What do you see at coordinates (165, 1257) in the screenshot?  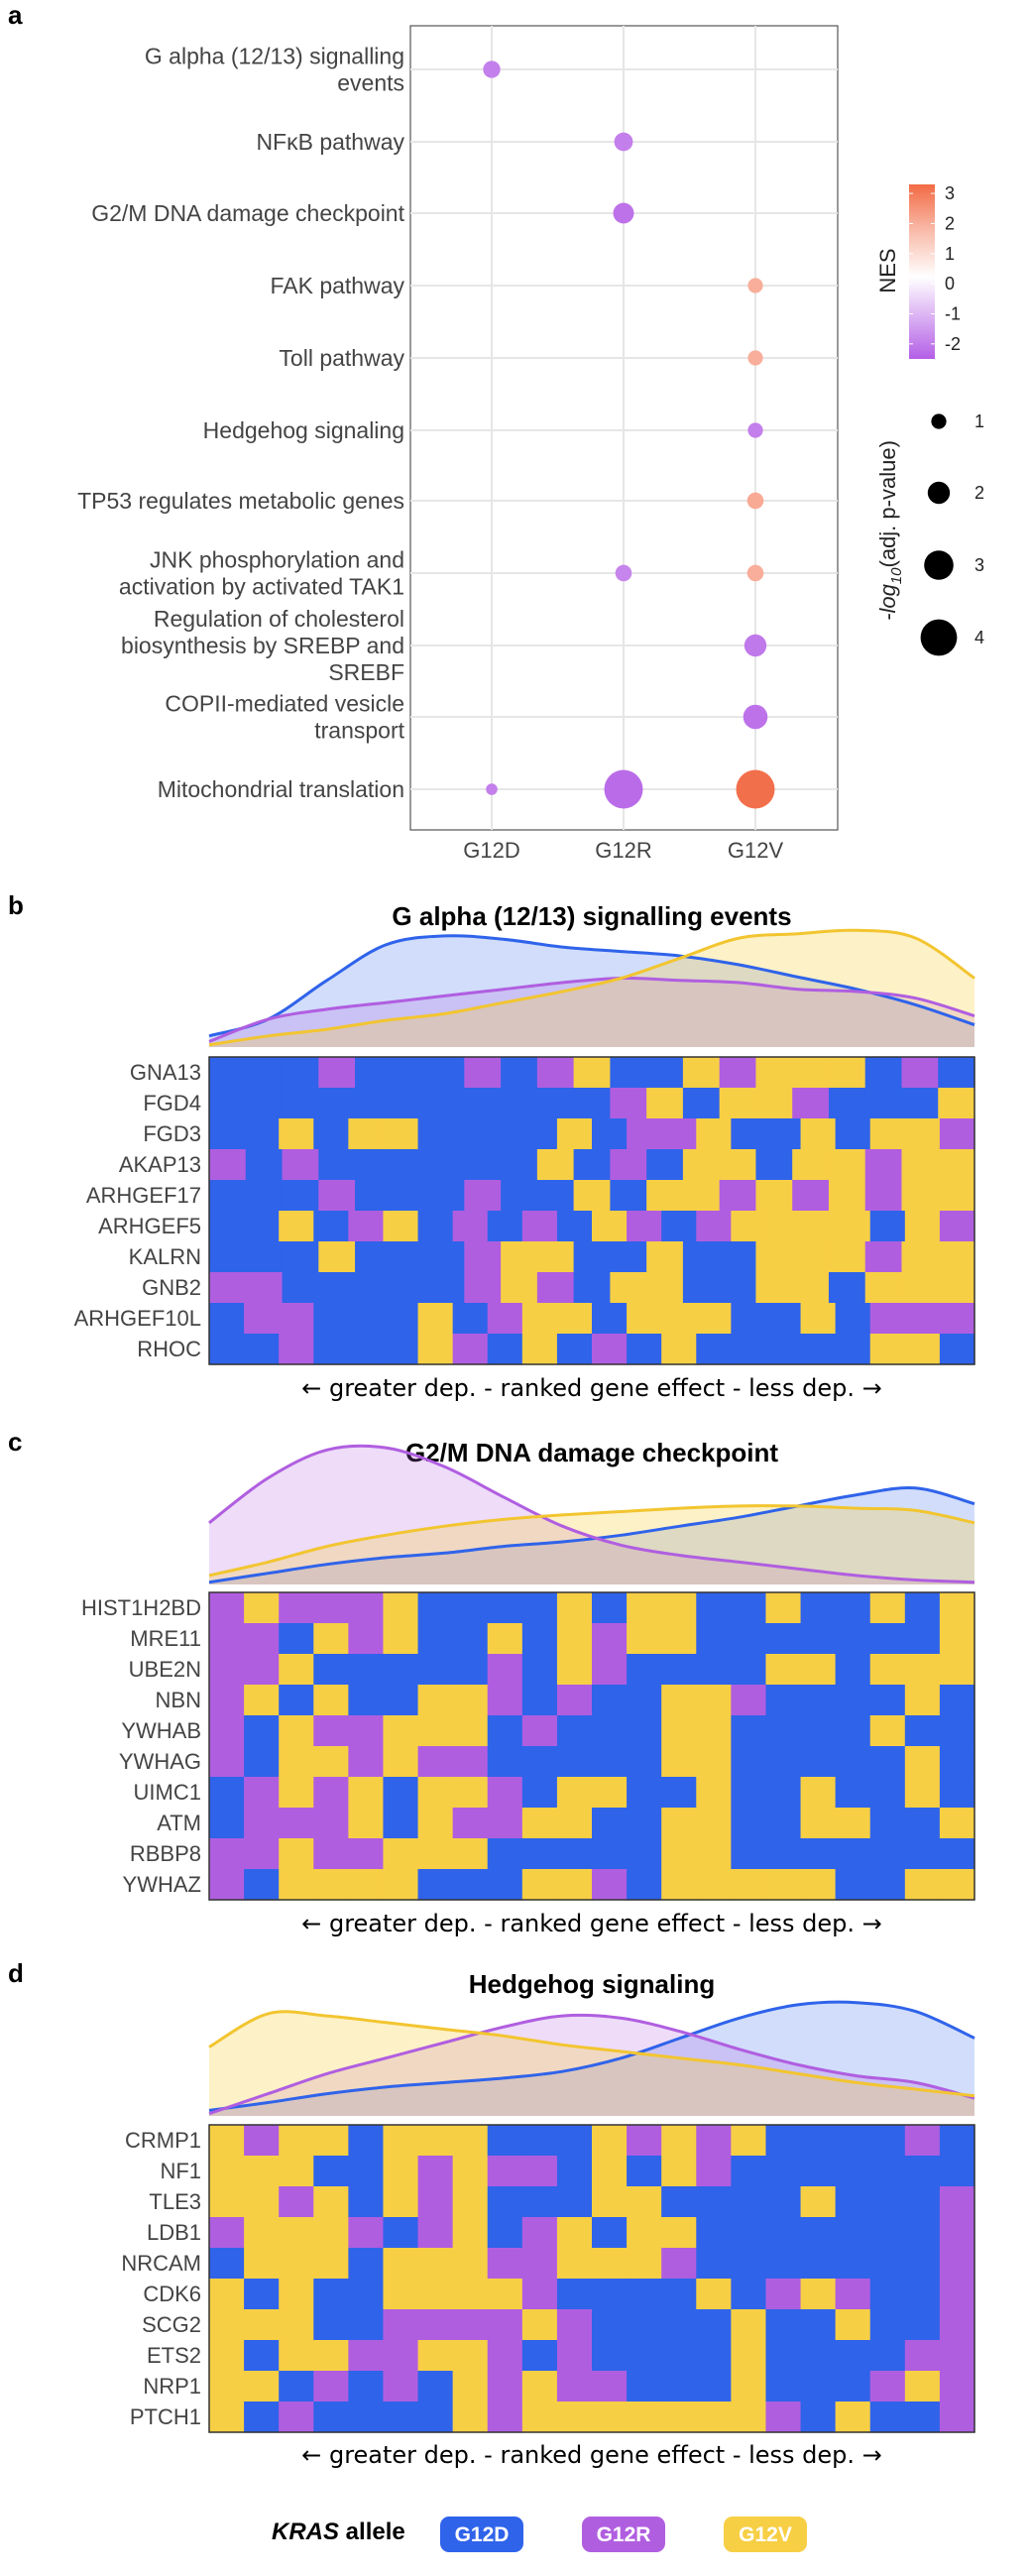 I see `gene-label: KALRN` at bounding box center [165, 1257].